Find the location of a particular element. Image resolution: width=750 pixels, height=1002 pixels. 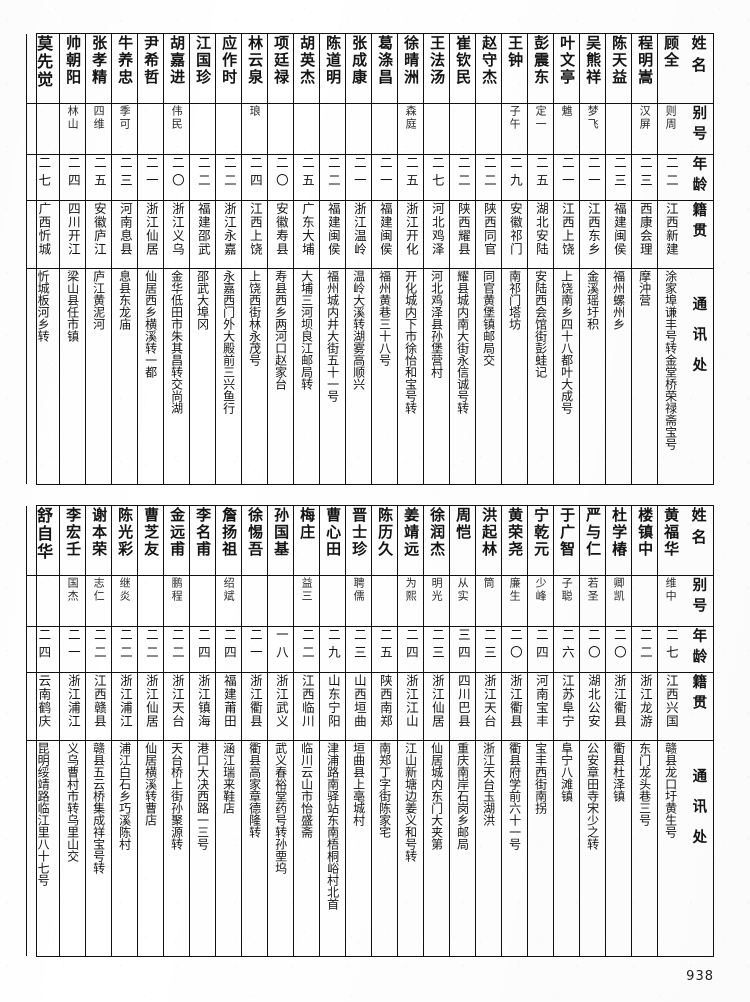

roster-entry-column: 洪起林筒二三 浙江天台 浙江天台玉湖洪 is located at coordinates (488, 731).